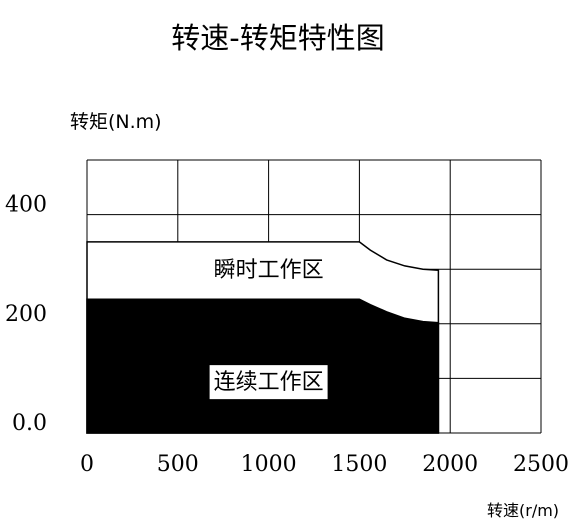 Image resolution: width=583 pixels, height=526 pixels. I want to click on y-axis-label: 转矩(N.m), so click(116, 122).